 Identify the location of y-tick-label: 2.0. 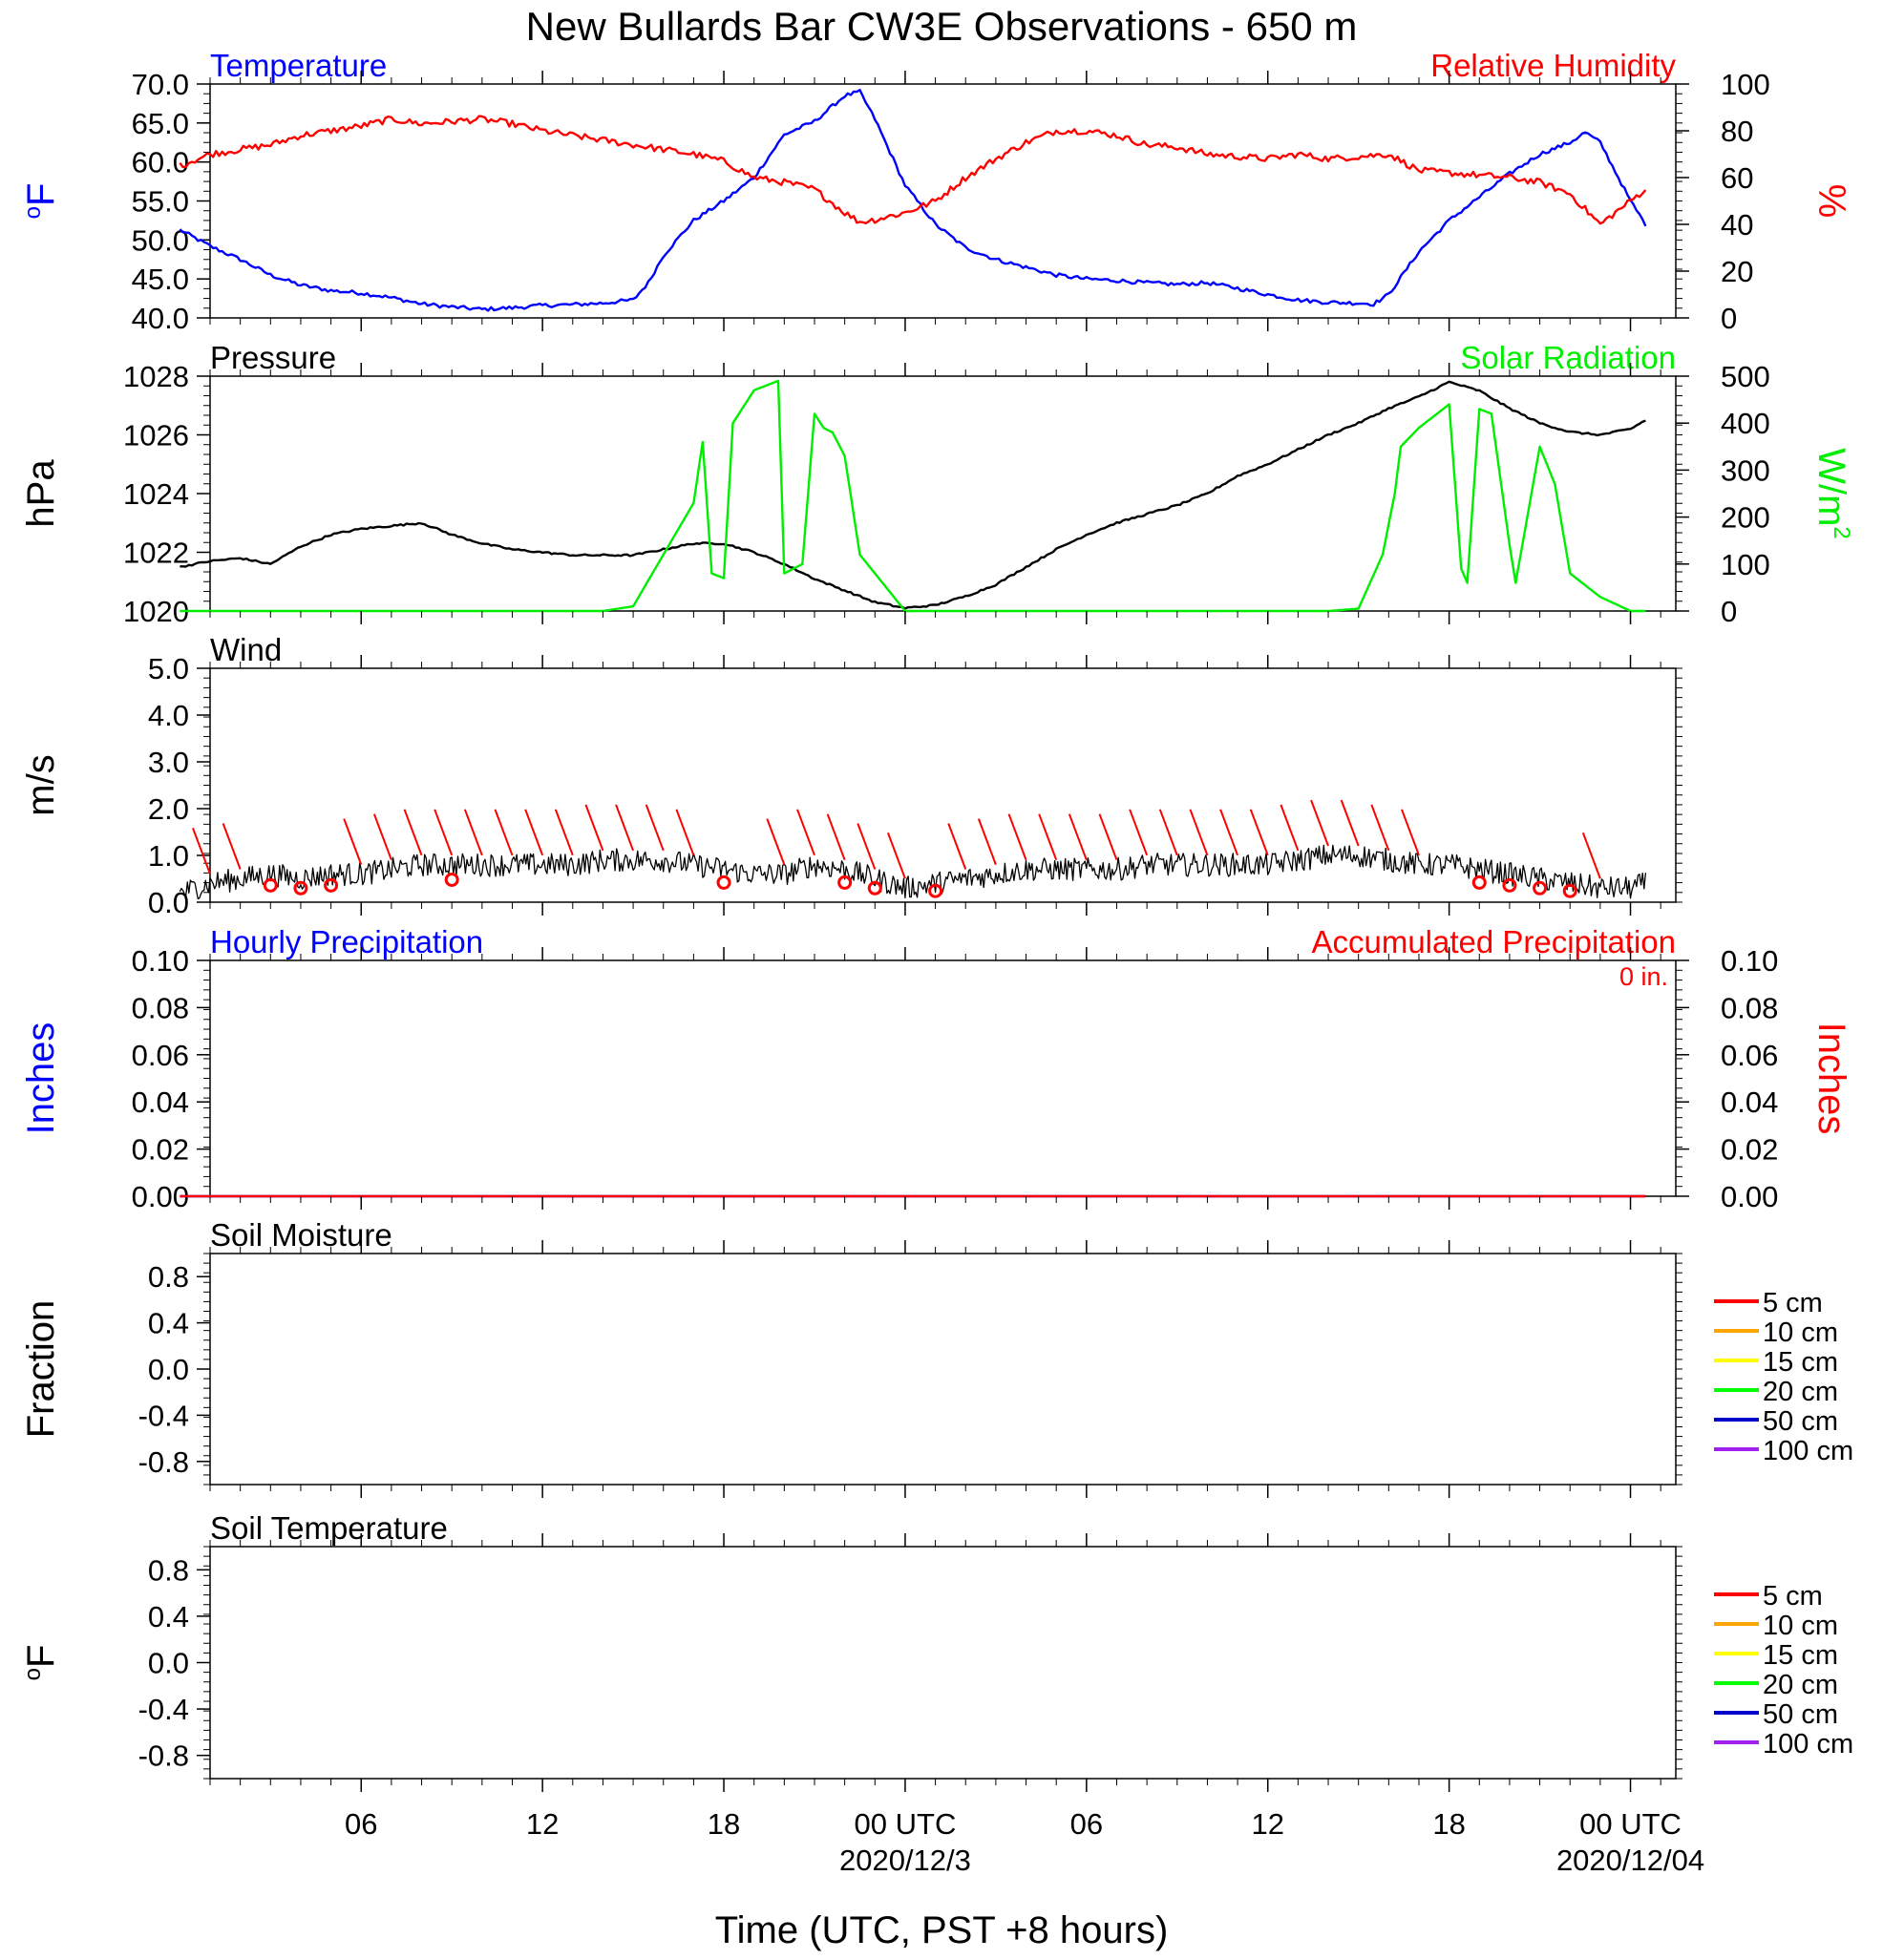
(168, 809).